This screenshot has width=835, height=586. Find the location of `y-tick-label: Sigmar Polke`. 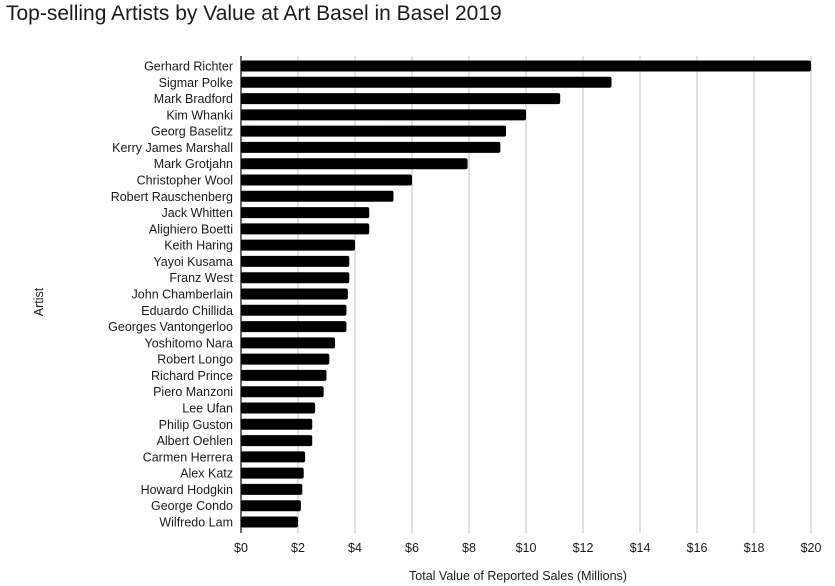

y-tick-label: Sigmar Polke is located at coordinates (196, 83).